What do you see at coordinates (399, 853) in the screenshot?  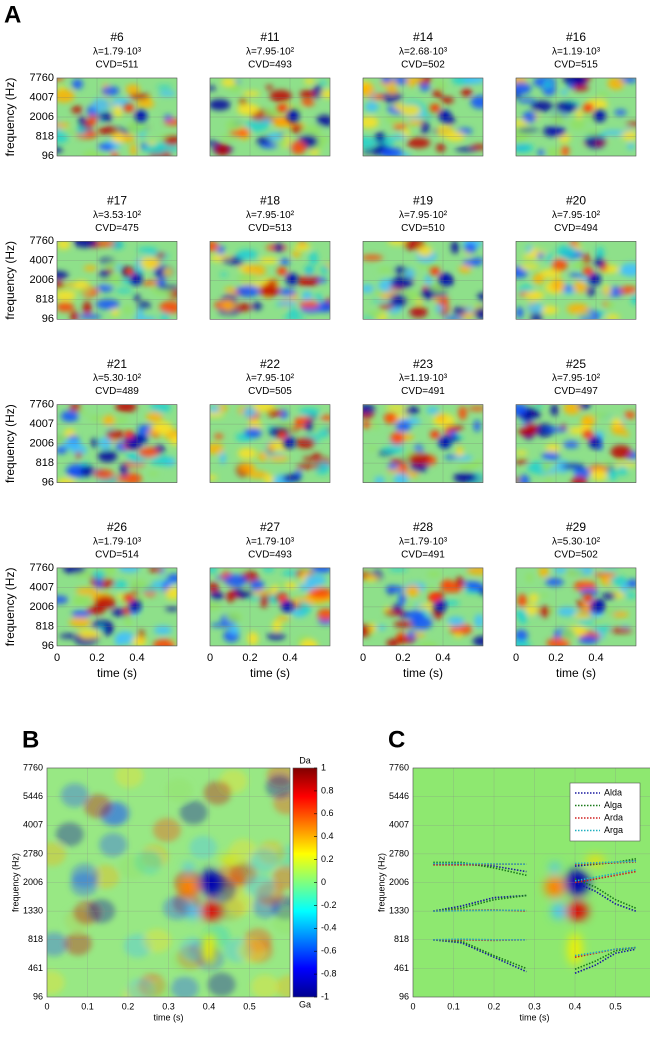 I see `y-tick-label: 2780` at bounding box center [399, 853].